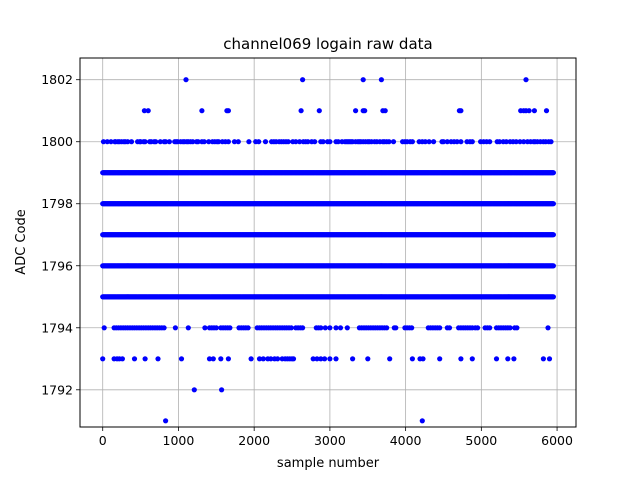 The height and width of the screenshot is (480, 640). What do you see at coordinates (57, 265) in the screenshot?
I see `y-tick-label: 1796` at bounding box center [57, 265].